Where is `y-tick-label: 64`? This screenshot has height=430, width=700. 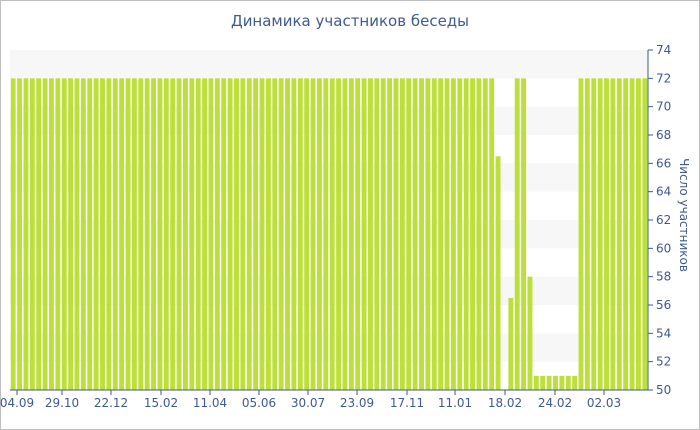
y-tick-label: 64 is located at coordinates (663, 192).